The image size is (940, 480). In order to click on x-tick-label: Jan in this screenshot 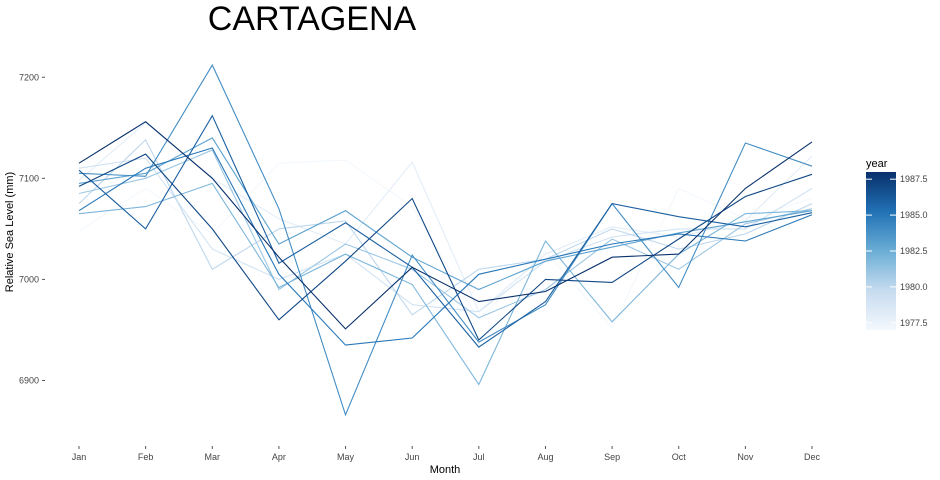, I will do `click(79, 457)`.